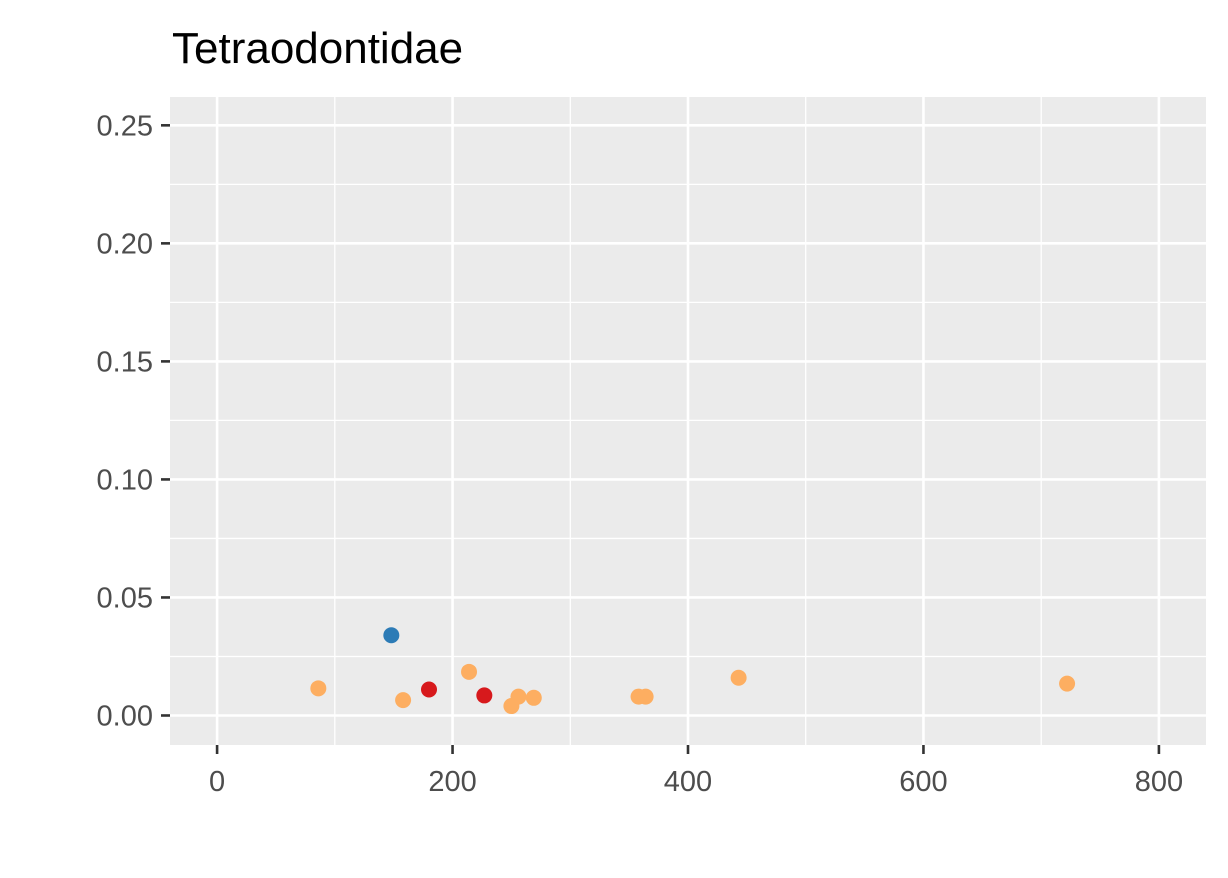 The image size is (1228, 878). What do you see at coordinates (923, 782) in the screenshot?
I see `x-tick-label: 600` at bounding box center [923, 782].